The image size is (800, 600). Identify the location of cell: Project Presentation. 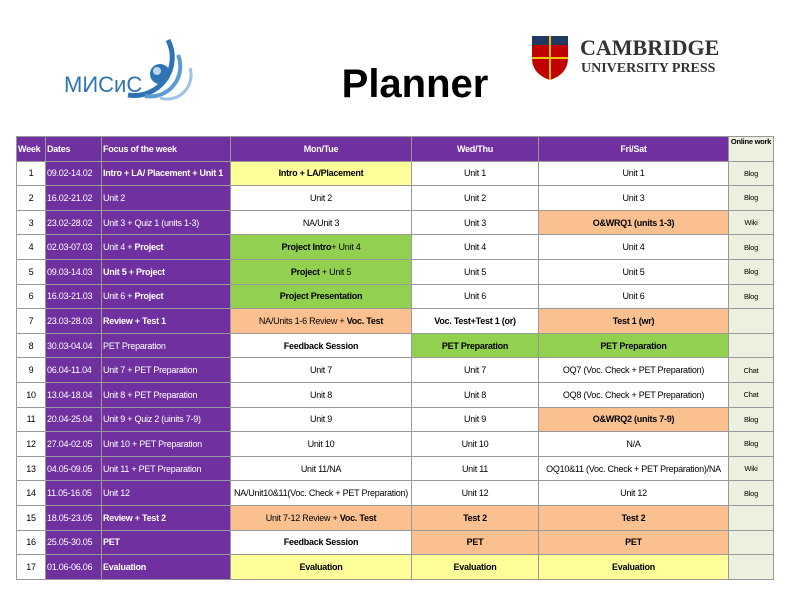
(321, 296).